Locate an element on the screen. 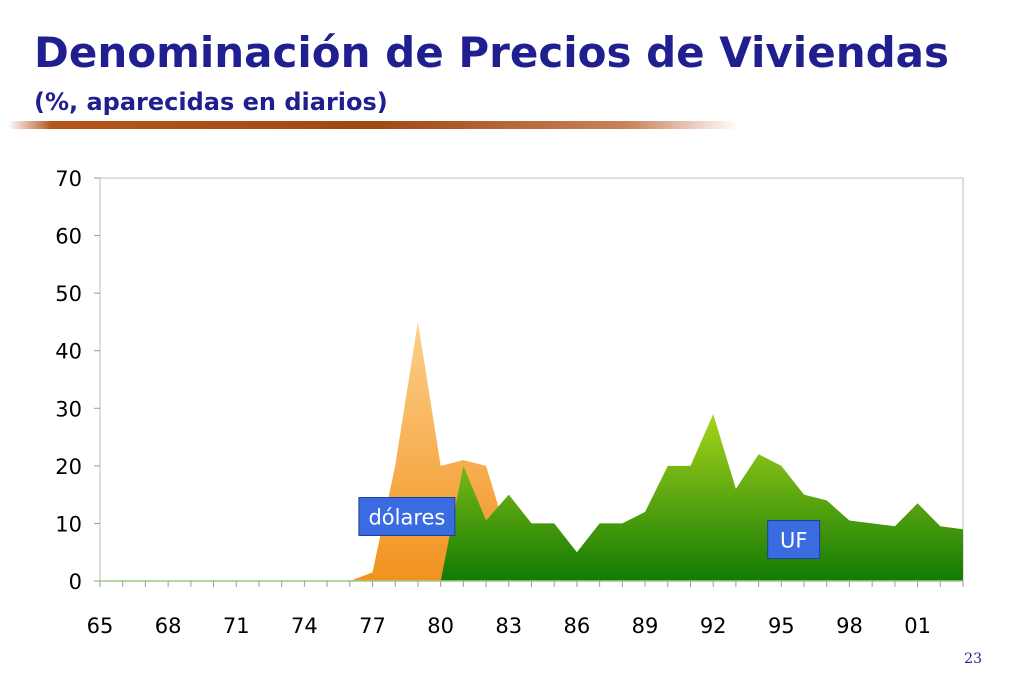 The width and height of the screenshot is (1024, 683). x-tick-label: 92 is located at coordinates (713, 626).